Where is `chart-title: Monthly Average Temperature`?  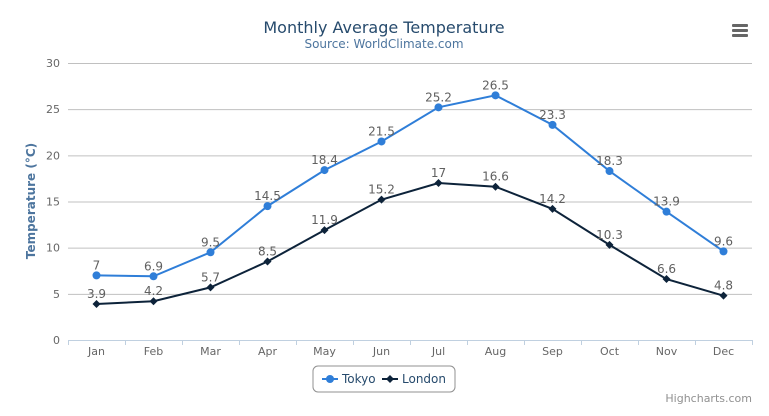 chart-title: Monthly Average Temperature is located at coordinates (383, 27).